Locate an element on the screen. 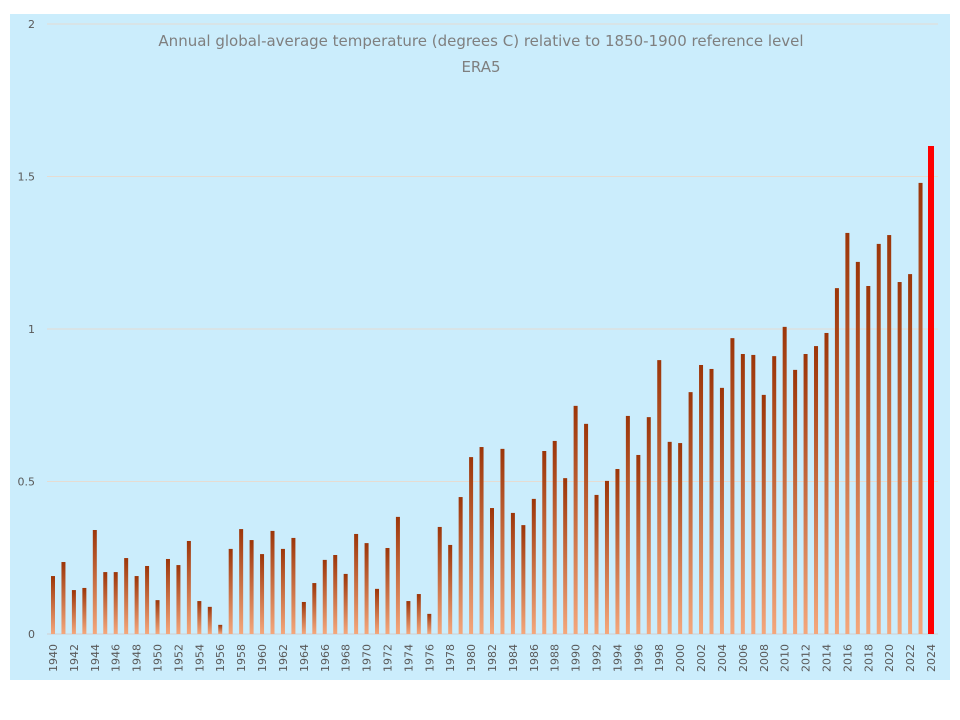  x-tick-label: 2000 is located at coordinates (680, 658).